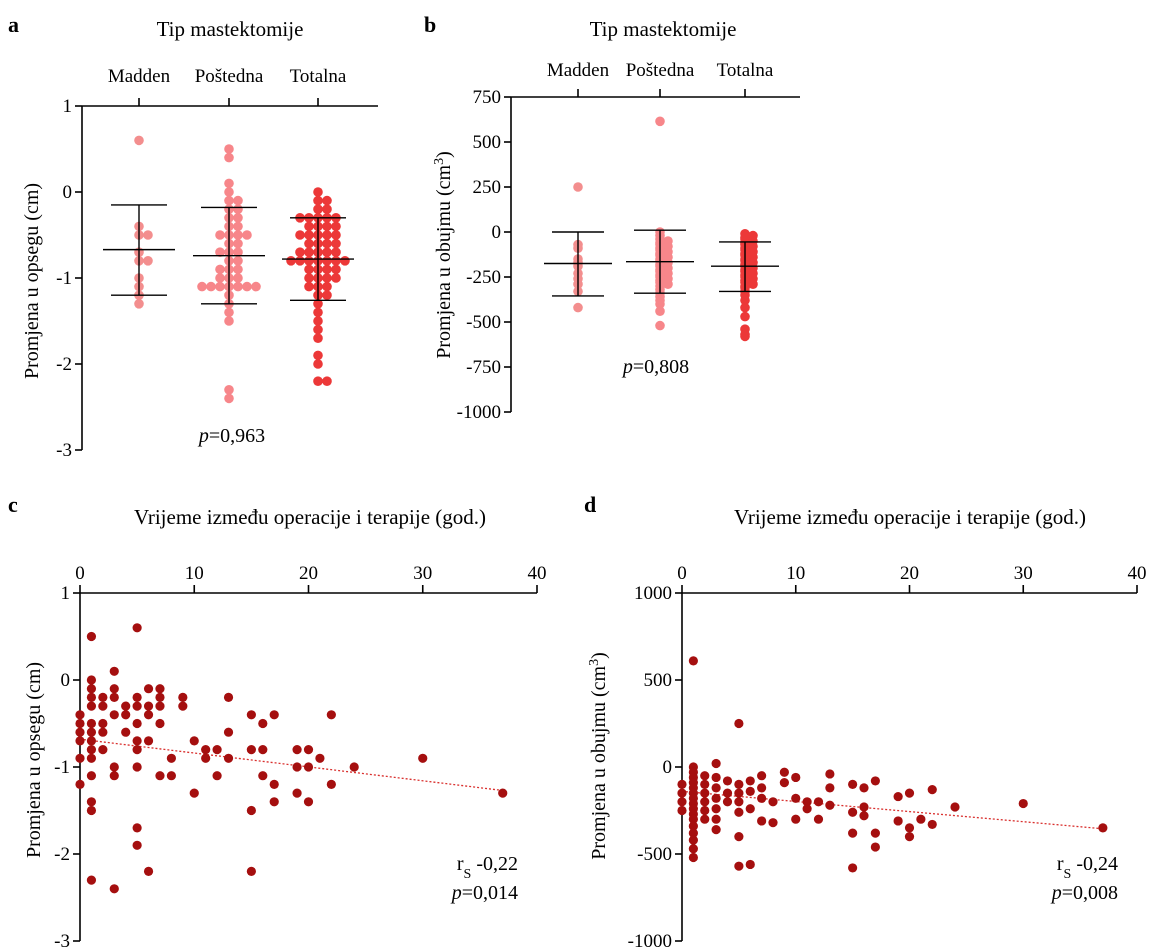  What do you see at coordinates (655, 367) in the screenshot?
I see `panel-b-p-value: p=0,808` at bounding box center [655, 367].